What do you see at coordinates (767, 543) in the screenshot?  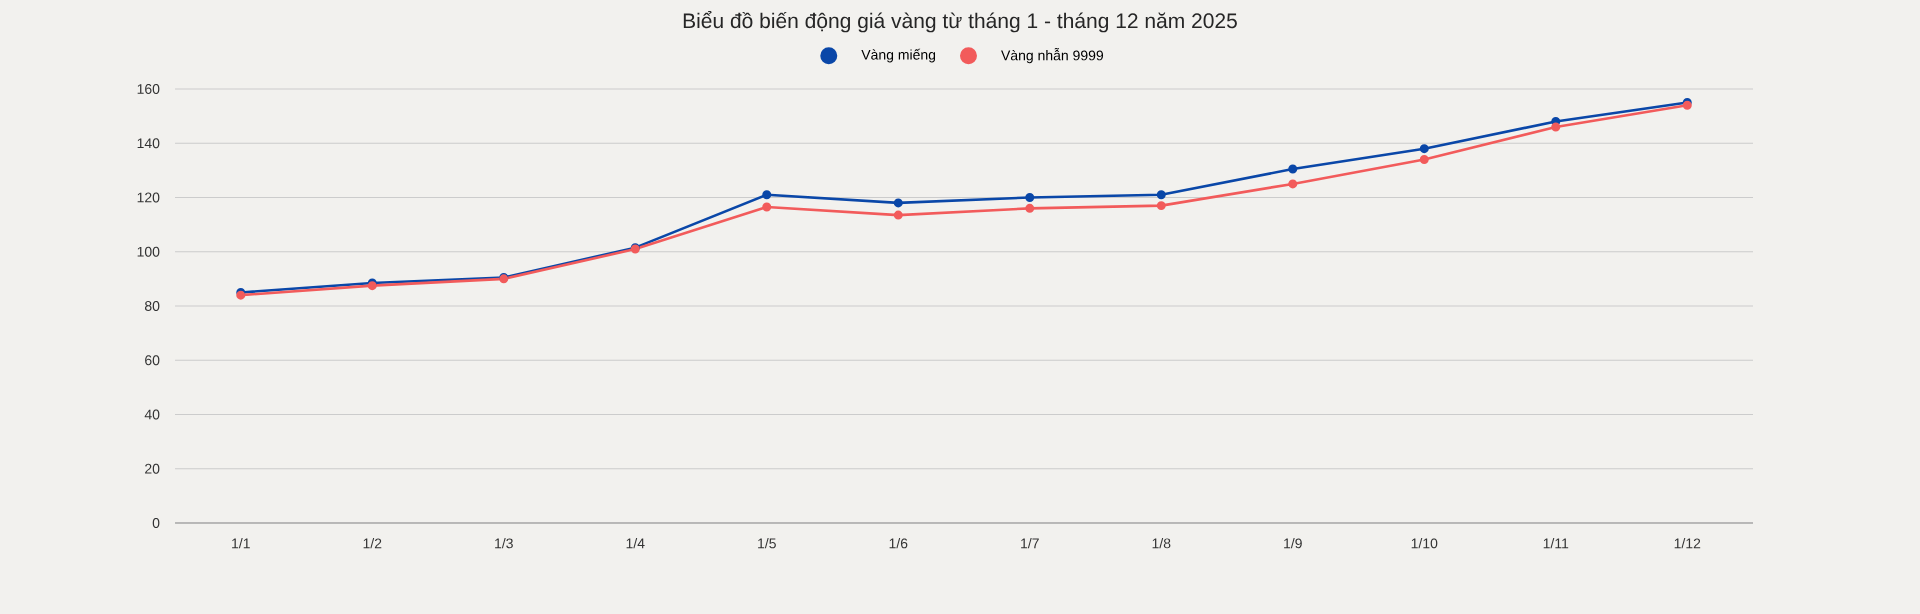 I see `x-tick-label: 1/5` at bounding box center [767, 543].